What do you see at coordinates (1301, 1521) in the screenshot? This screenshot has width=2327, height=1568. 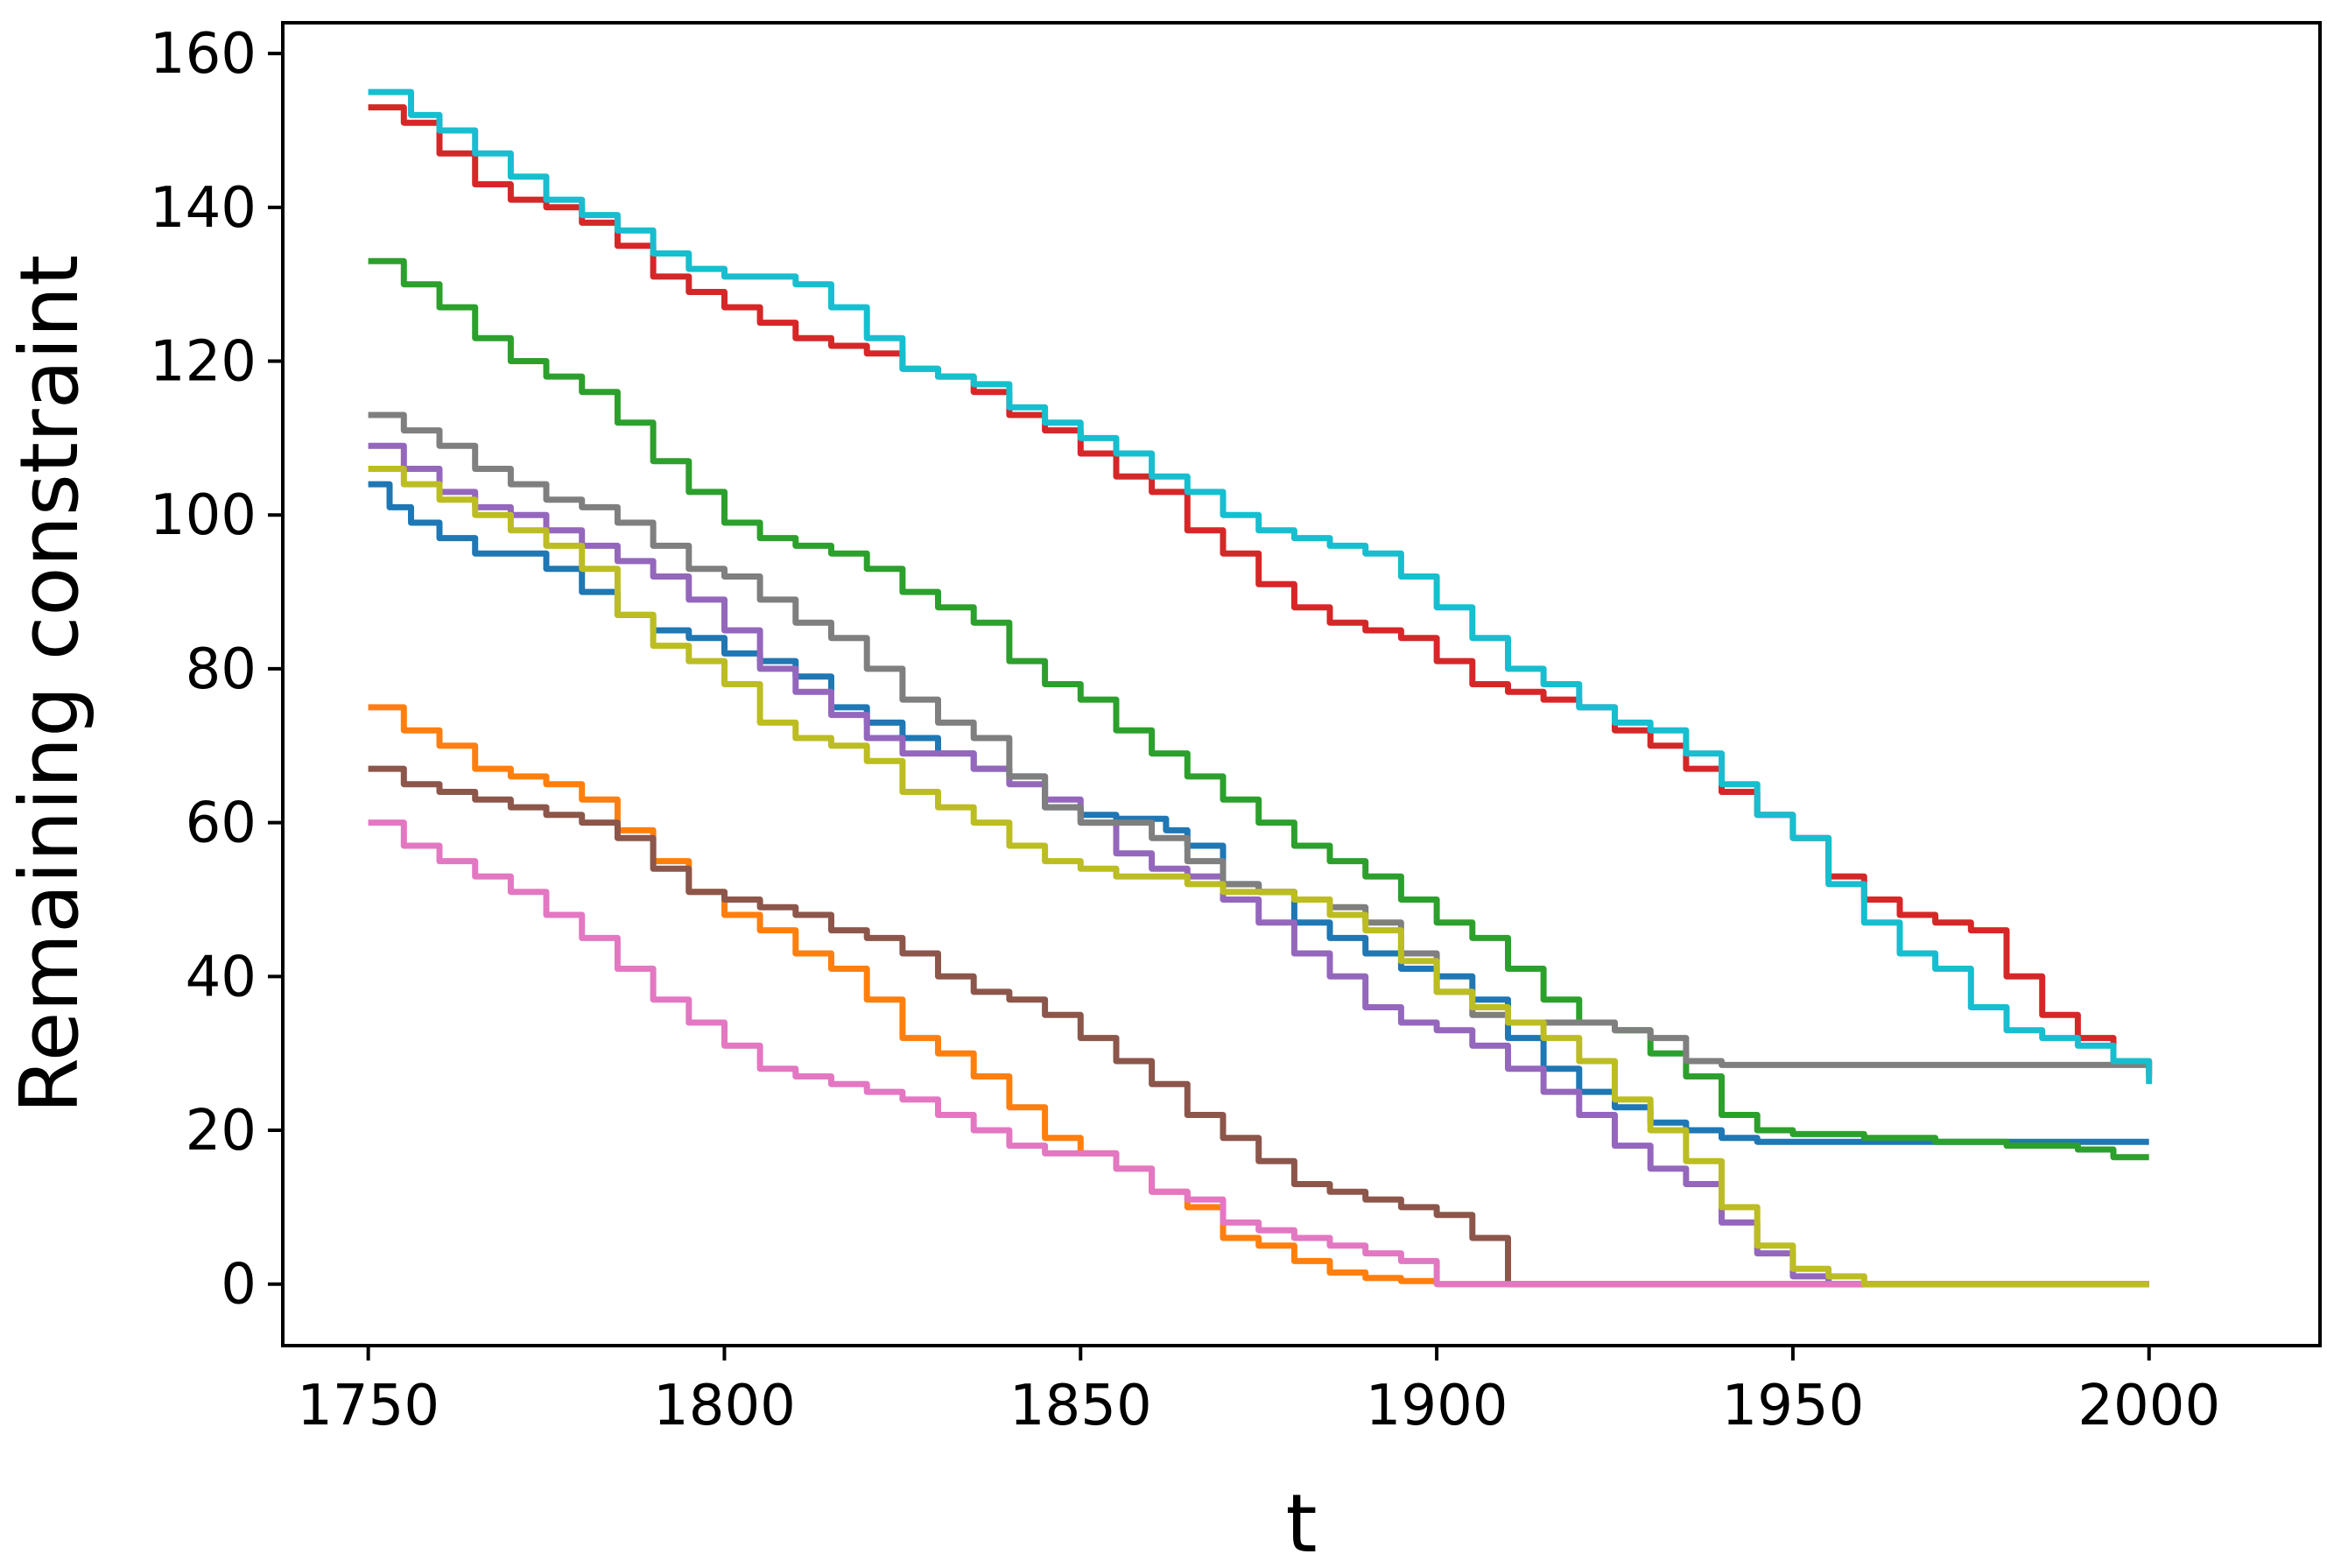 I see `x-axis-label: t` at bounding box center [1301, 1521].